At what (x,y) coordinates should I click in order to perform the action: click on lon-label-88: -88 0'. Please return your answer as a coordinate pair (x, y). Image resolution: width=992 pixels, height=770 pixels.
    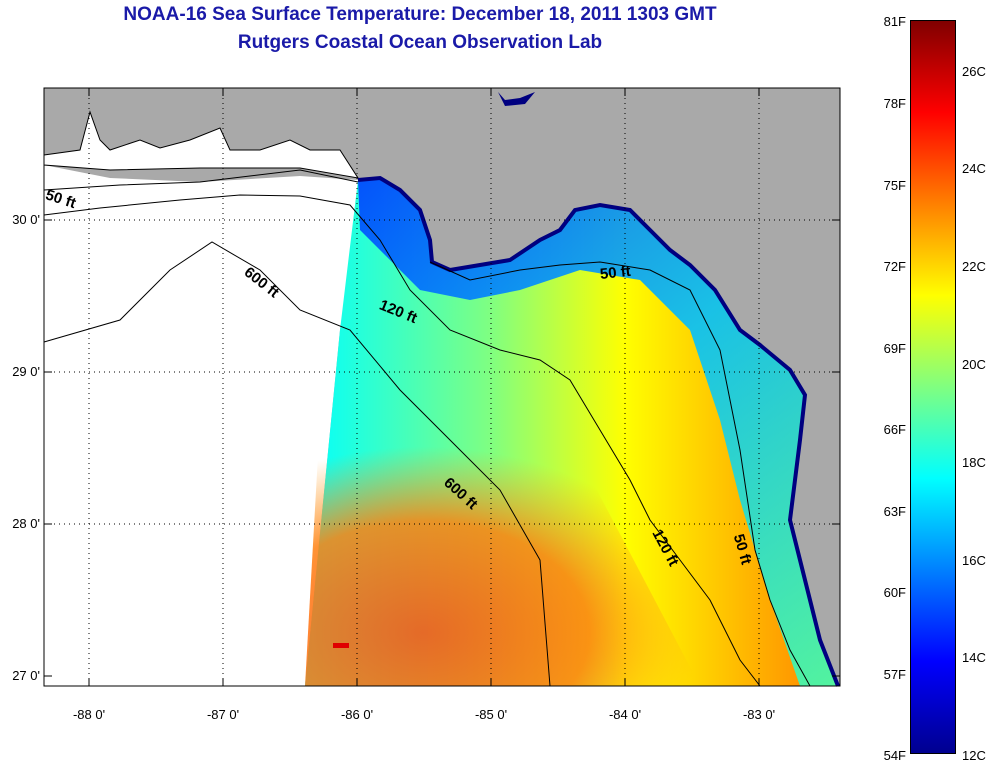
    Looking at the image, I should click on (89, 714).